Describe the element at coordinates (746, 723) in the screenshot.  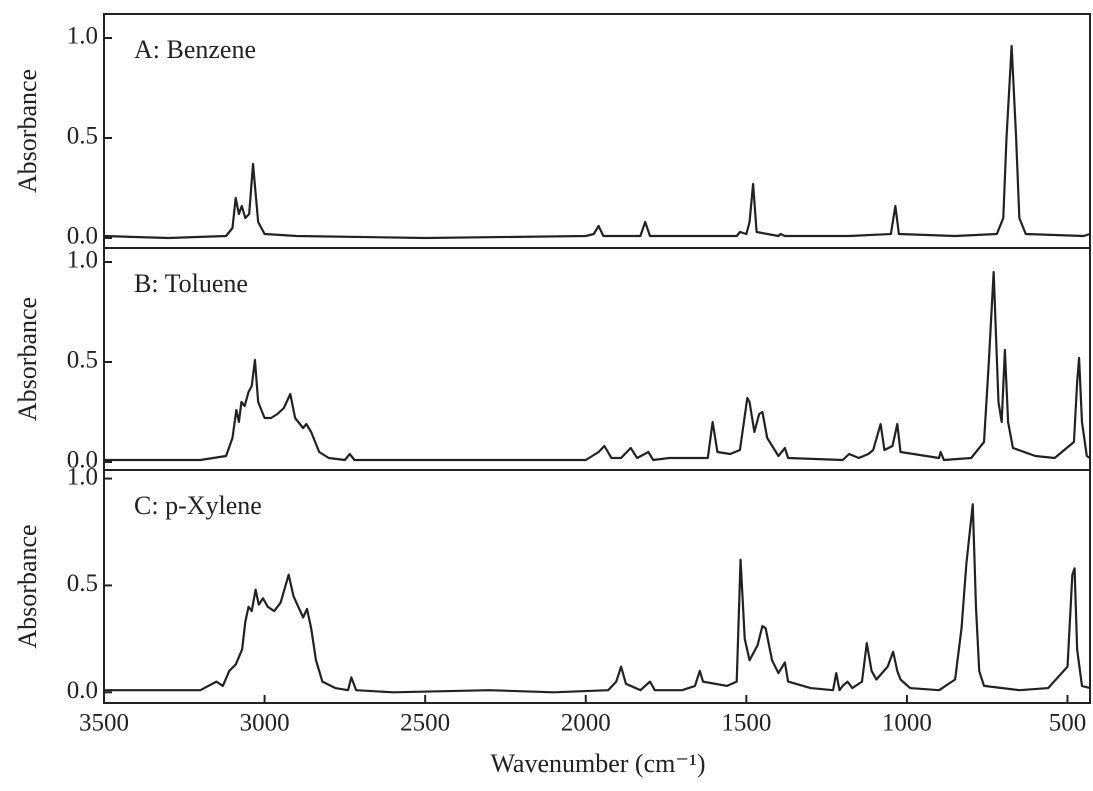
I see `x-tick-label: 1500` at that location.